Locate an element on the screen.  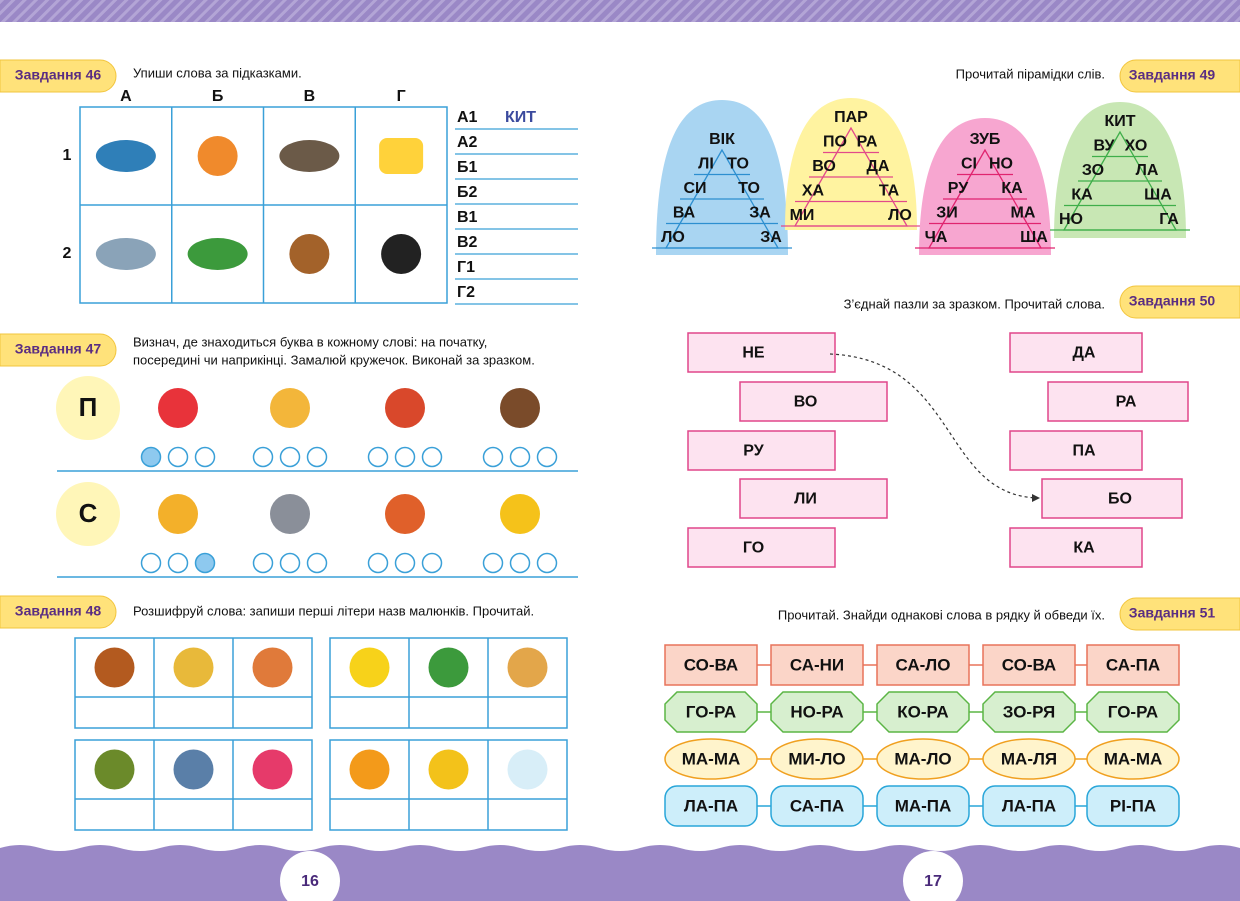
syllable: ПАР is located at coordinates (851, 117).